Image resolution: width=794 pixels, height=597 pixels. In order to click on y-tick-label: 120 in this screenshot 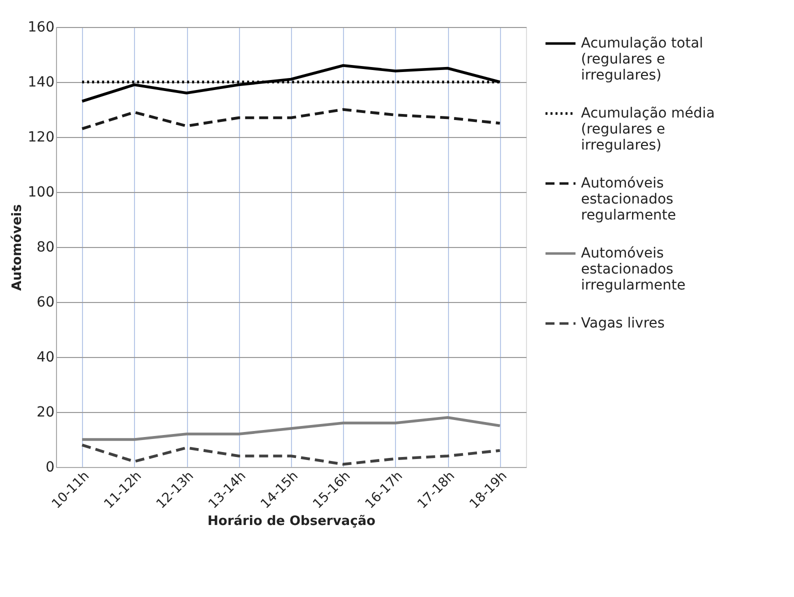, I will do `click(41, 138)`.